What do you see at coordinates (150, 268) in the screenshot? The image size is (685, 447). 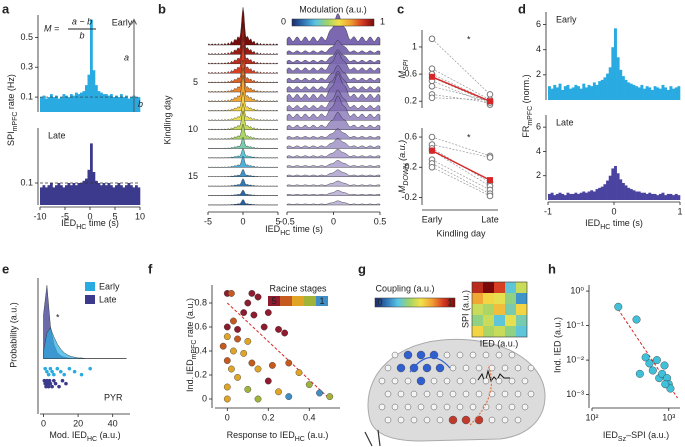 I see `panel-letter: f` at bounding box center [150, 268].